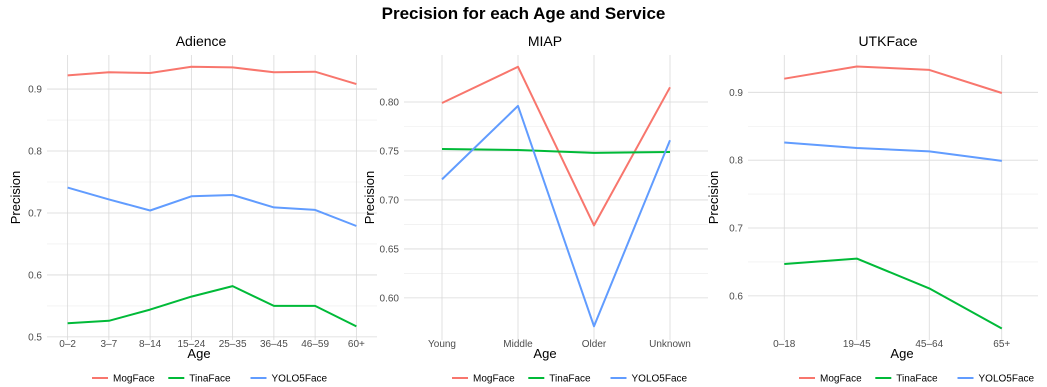  What do you see at coordinates (35, 337) in the screenshot?
I see `y-tick-label: 0.5` at bounding box center [35, 337].